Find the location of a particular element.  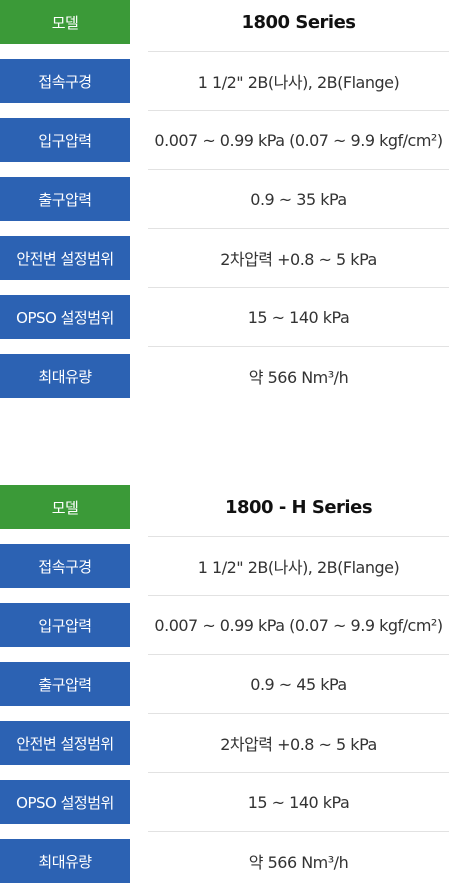

model-value: 1800 - H Series is located at coordinates (298, 507).